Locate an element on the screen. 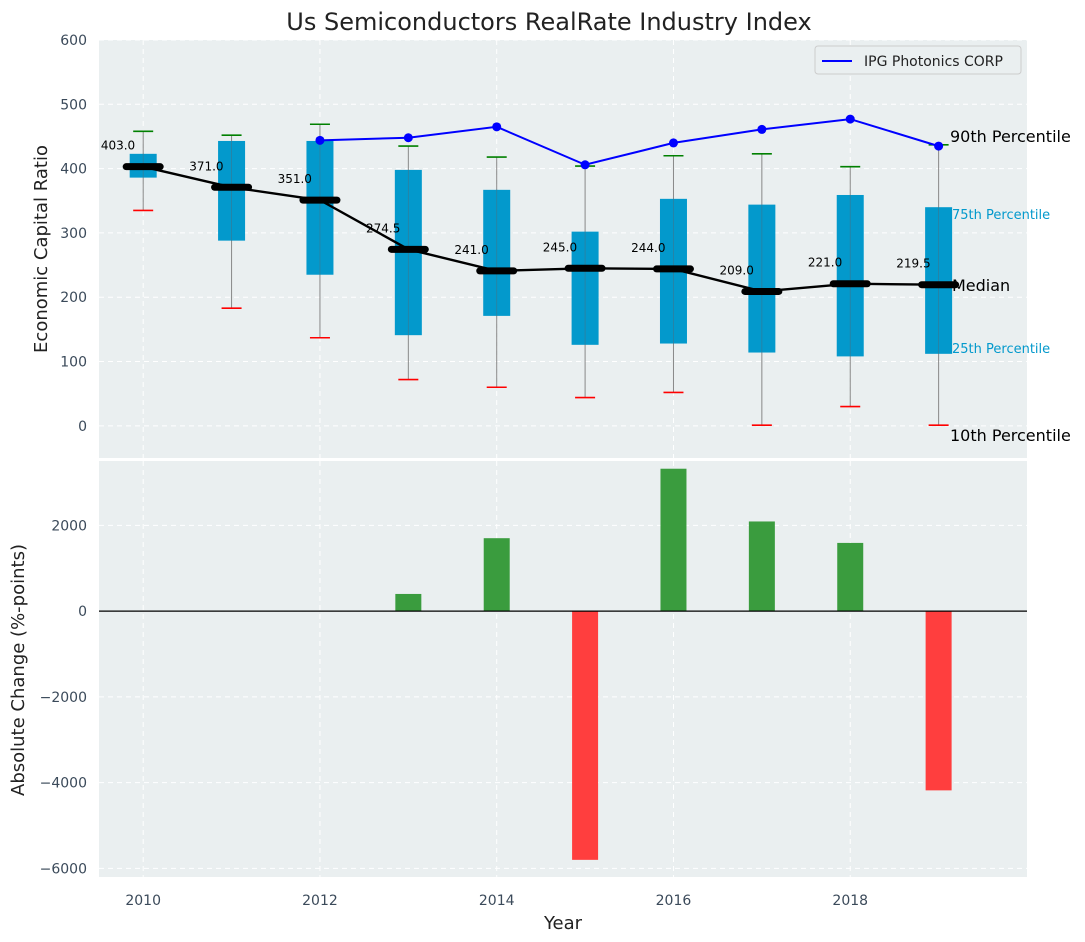 The image size is (1085, 942). top-y-tick-label: 500 is located at coordinates (73, 105).